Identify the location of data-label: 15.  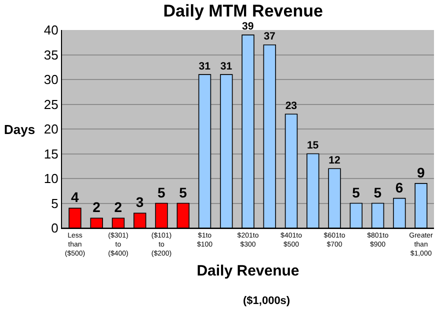
(312, 145).